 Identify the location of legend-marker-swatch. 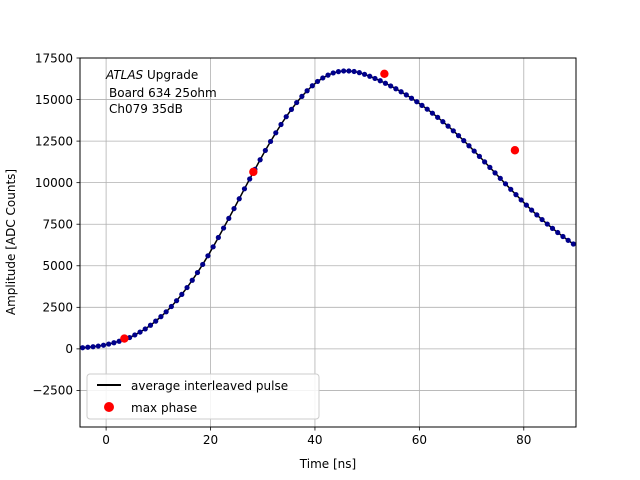
(109, 407).